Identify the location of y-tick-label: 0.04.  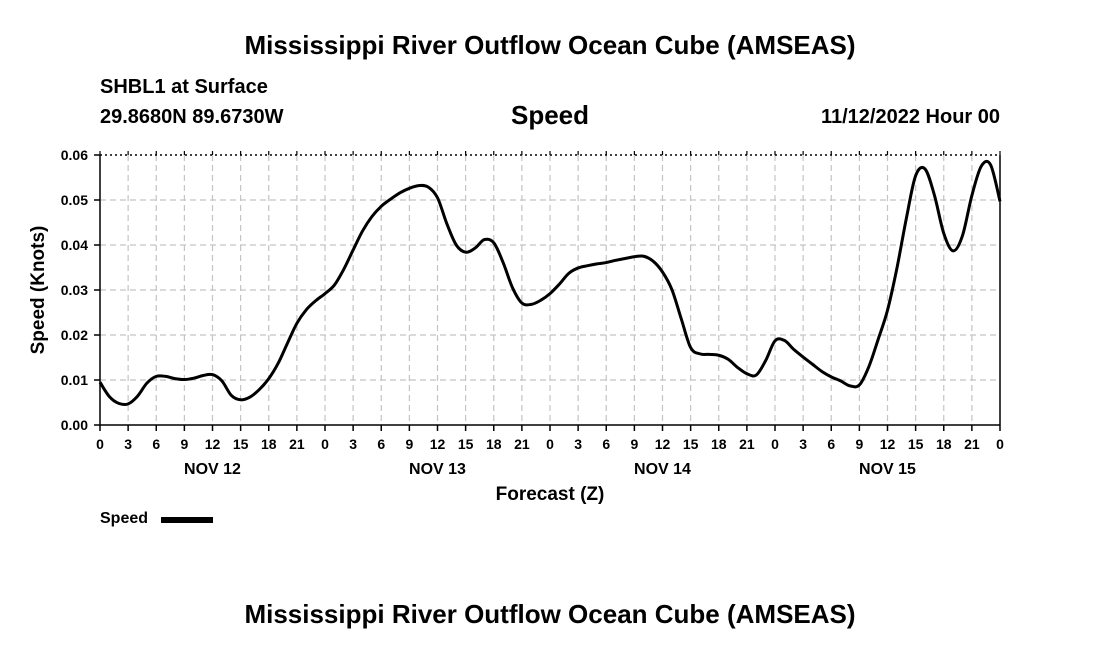
(74, 245).